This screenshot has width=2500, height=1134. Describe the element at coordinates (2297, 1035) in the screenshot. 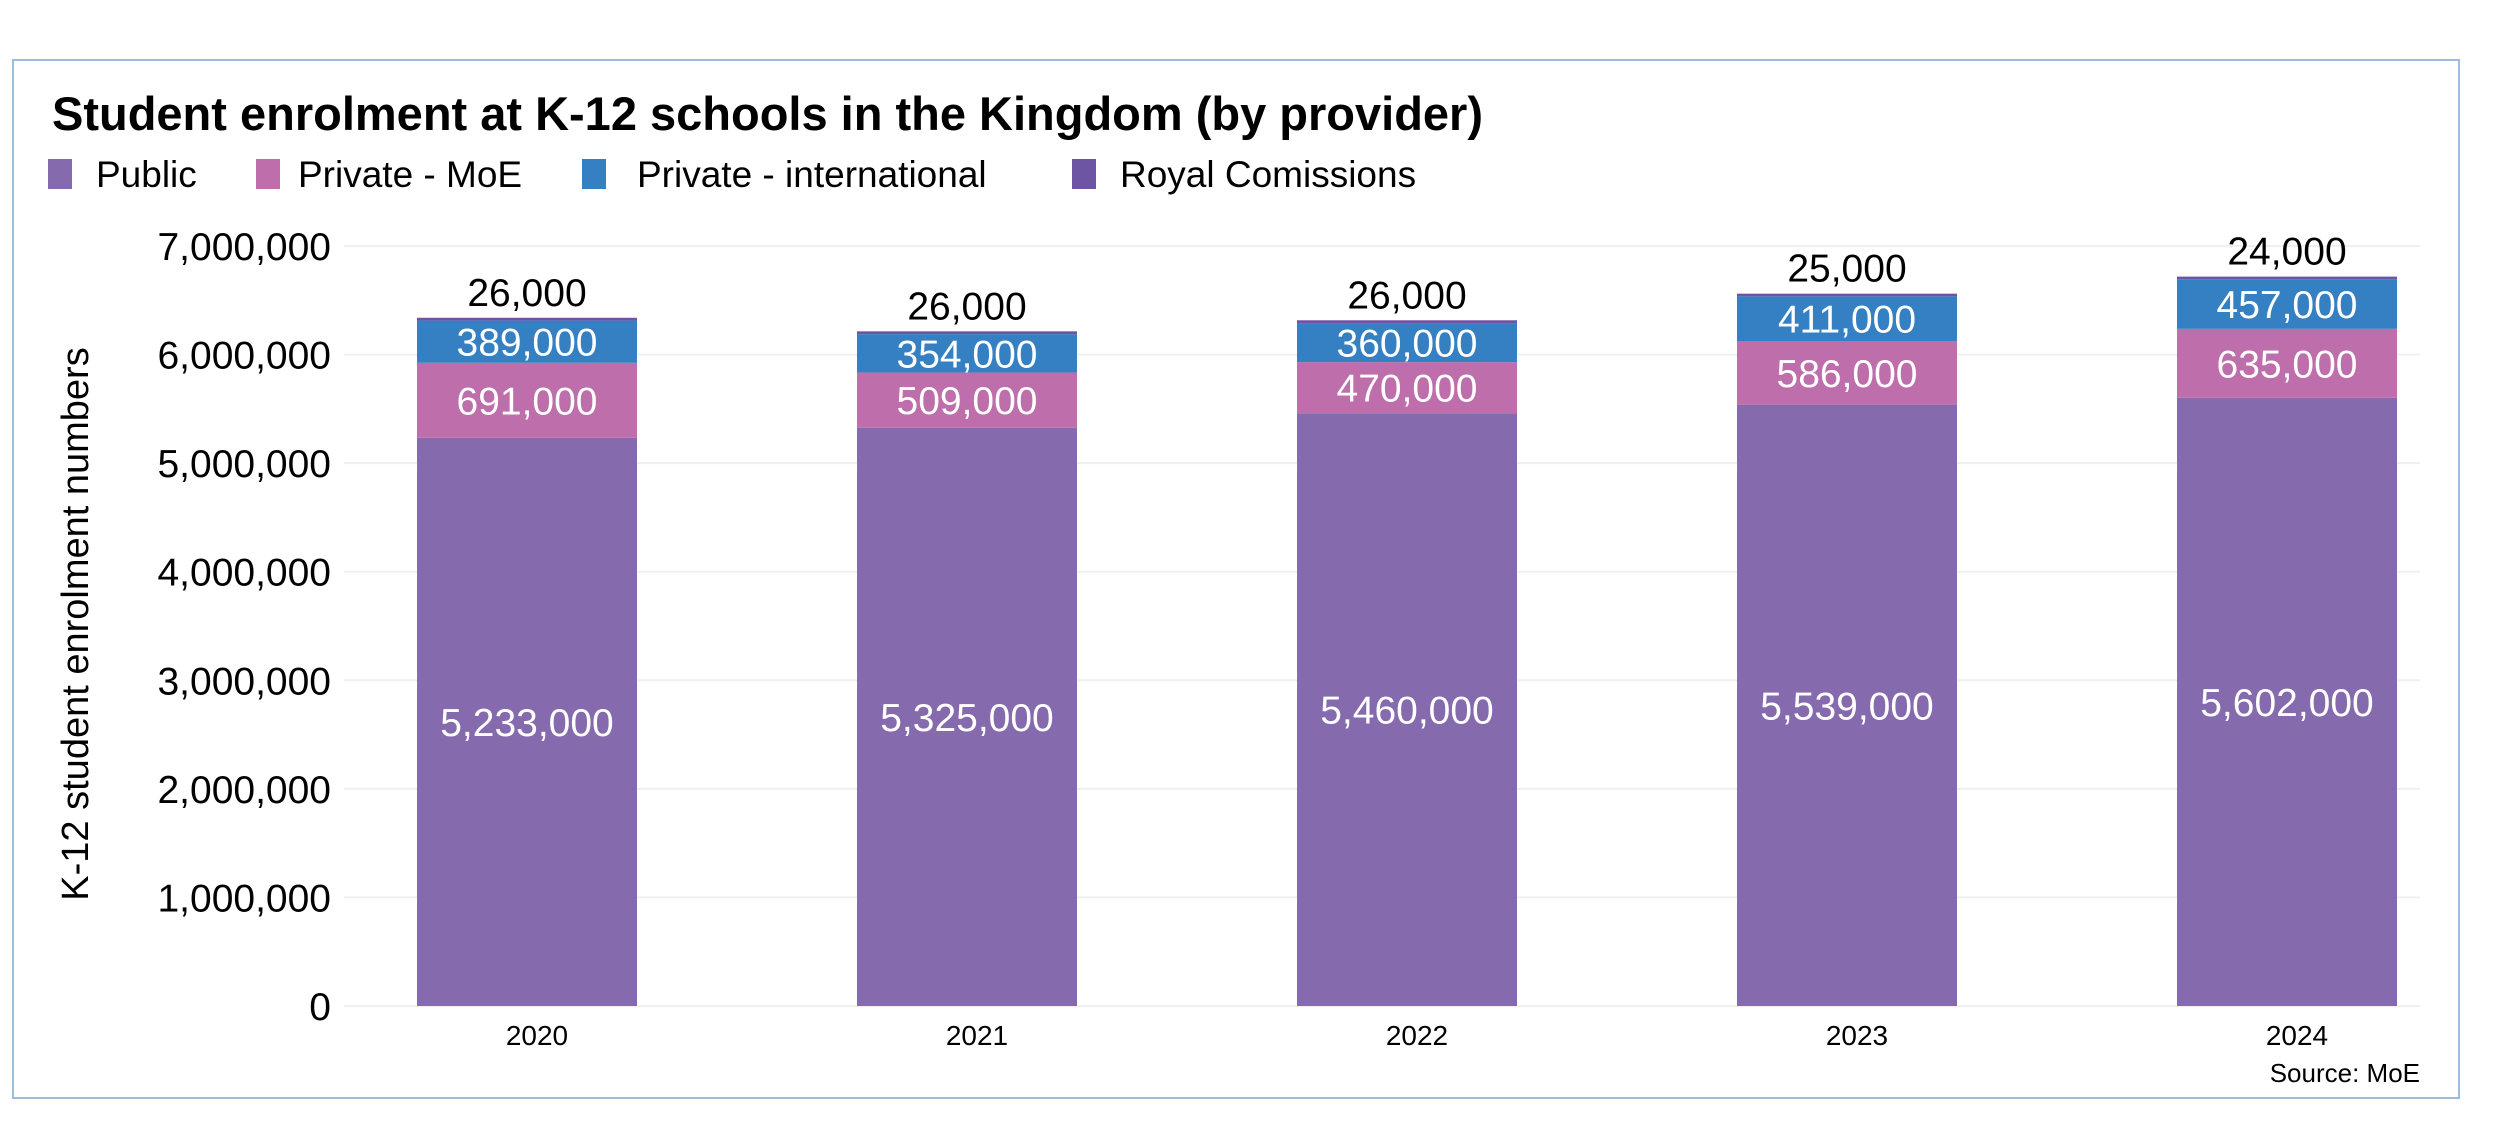

I see `x-tick-label: 2024` at that location.